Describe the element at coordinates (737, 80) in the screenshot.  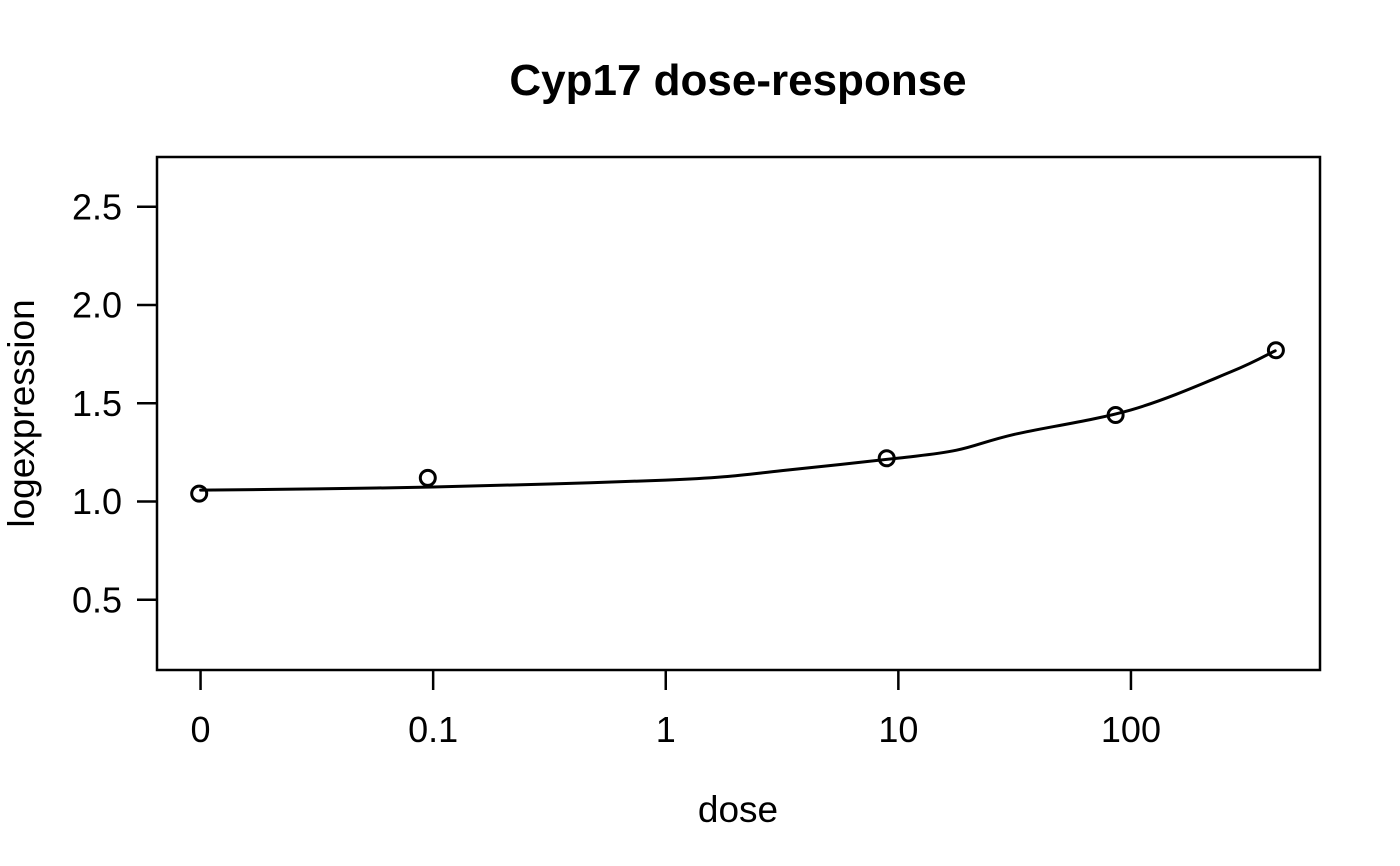
I see `chart-title: Cyp17 dose-response` at that location.